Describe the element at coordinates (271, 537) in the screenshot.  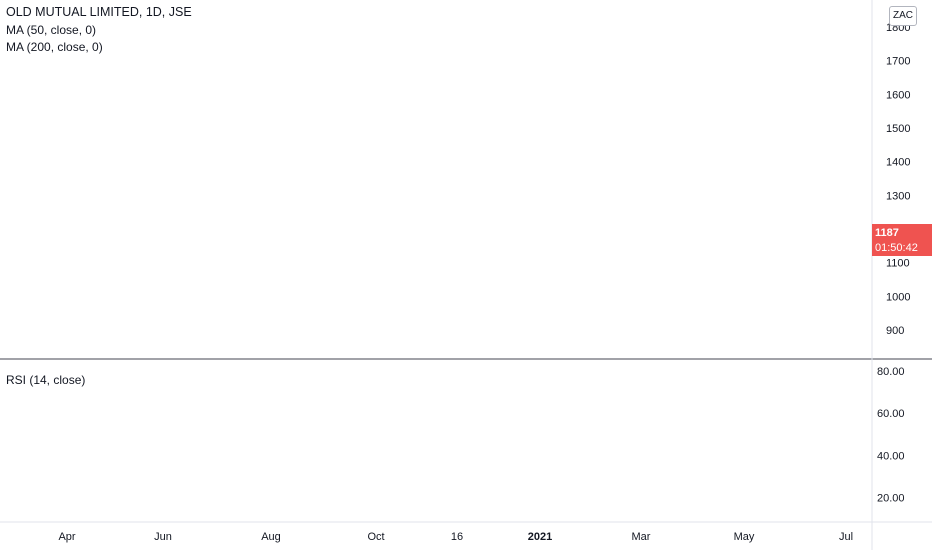
I see `time-tick-label: Aug` at that location.